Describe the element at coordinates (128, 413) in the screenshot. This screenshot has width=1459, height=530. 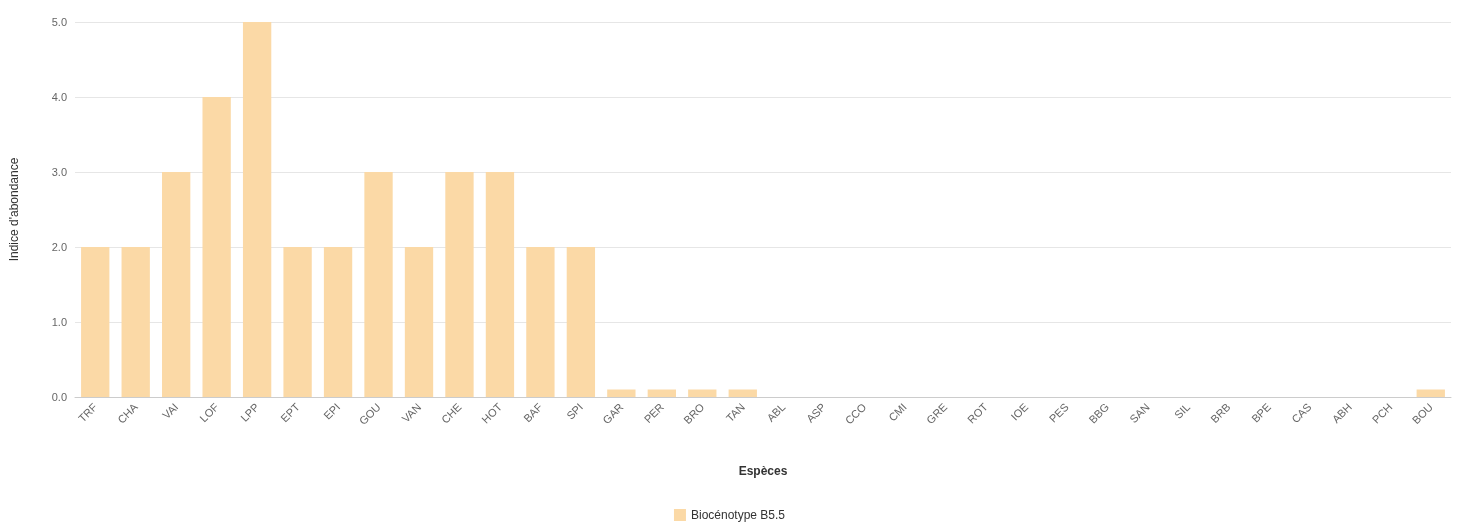
I see `x-tick-label: CHA` at that location.